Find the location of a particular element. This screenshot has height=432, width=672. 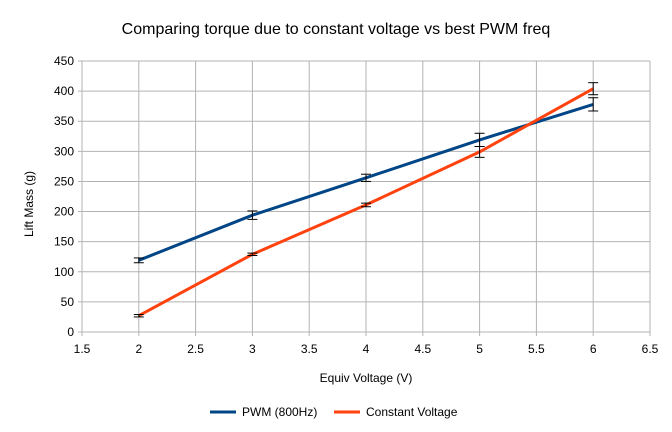

legend-label-1: Constant Voltage is located at coordinates (412, 412).